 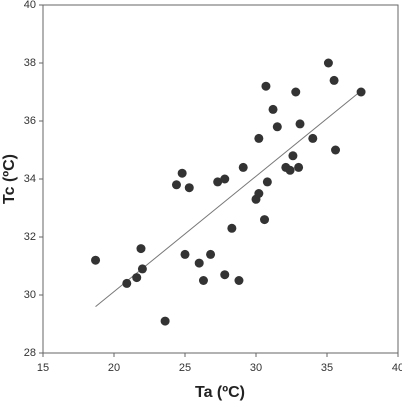 I want to click on y-axis-title: Tc (ºC), so click(x=9, y=179).